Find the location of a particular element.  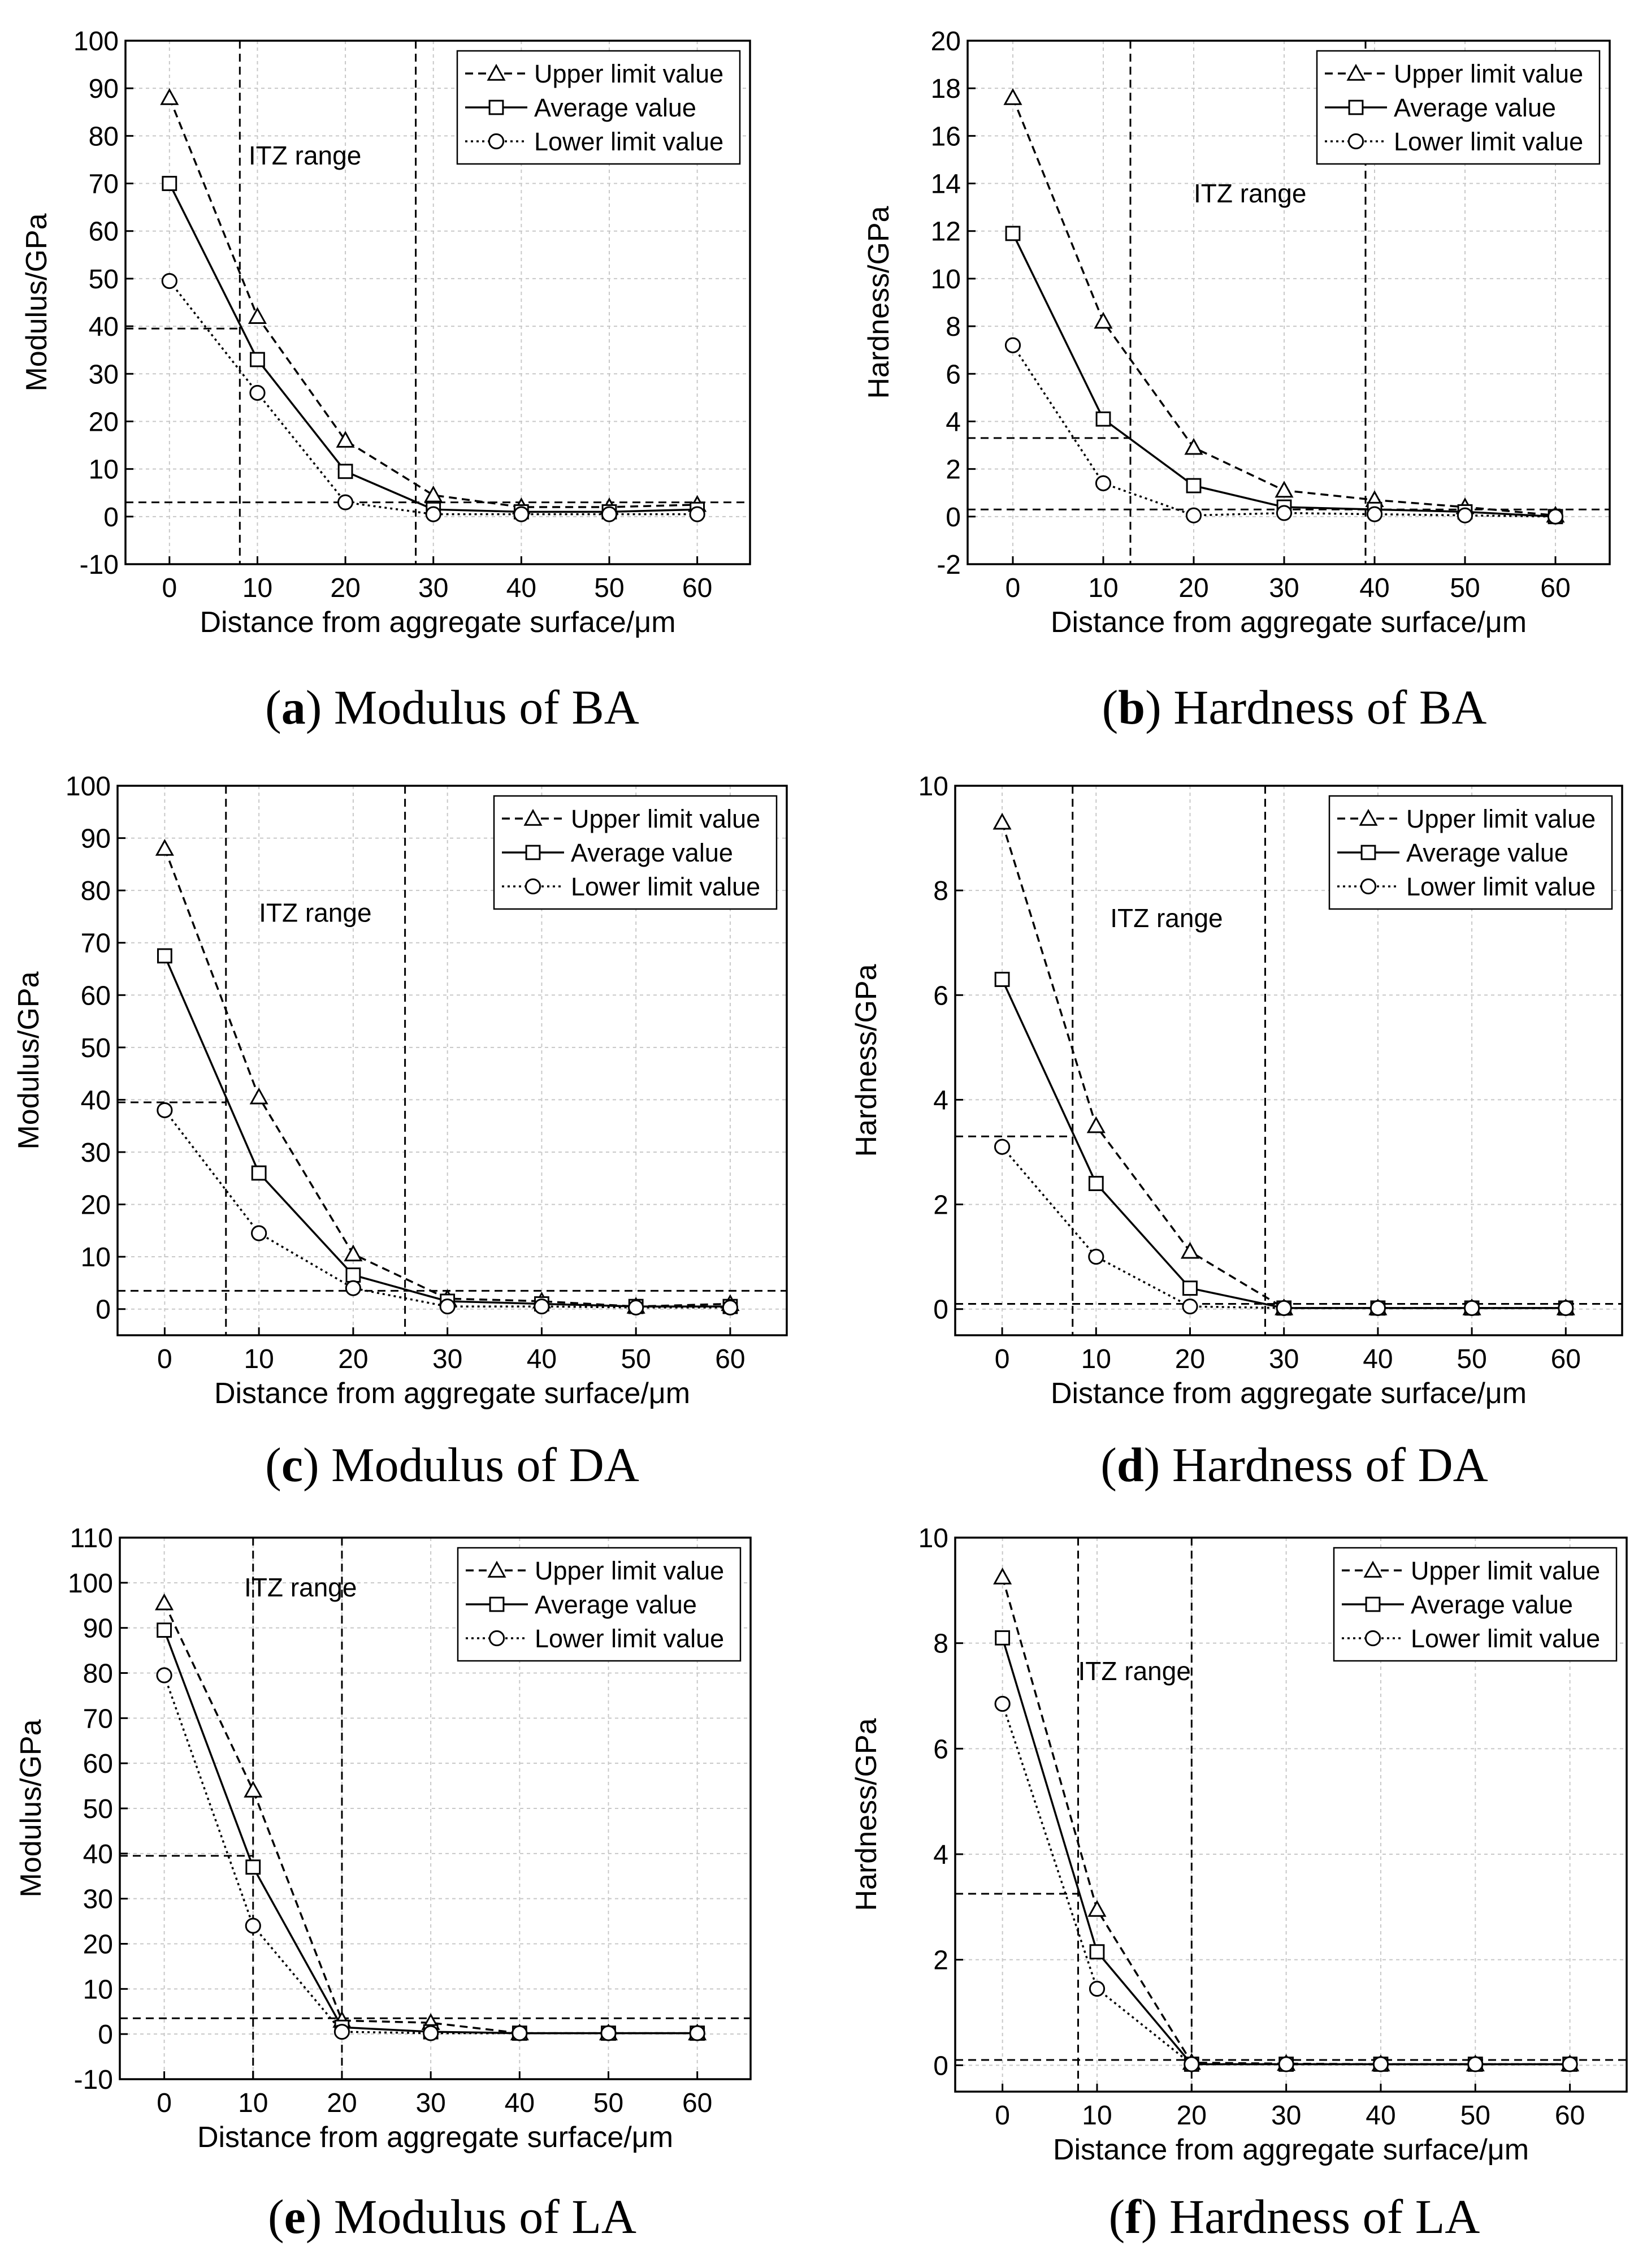

caption-text: Modulus of DA is located at coordinates (485, 1465).